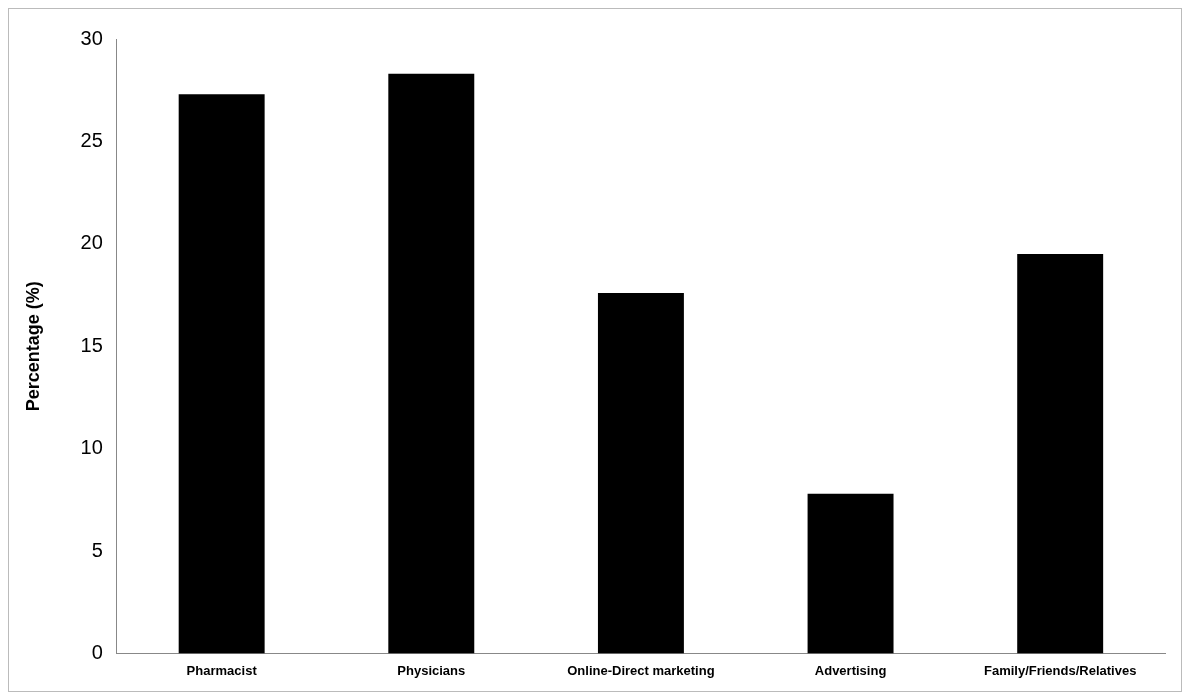 This screenshot has width=1189, height=697. What do you see at coordinates (91, 242) in the screenshot?
I see `y-tick-label: 20` at bounding box center [91, 242].